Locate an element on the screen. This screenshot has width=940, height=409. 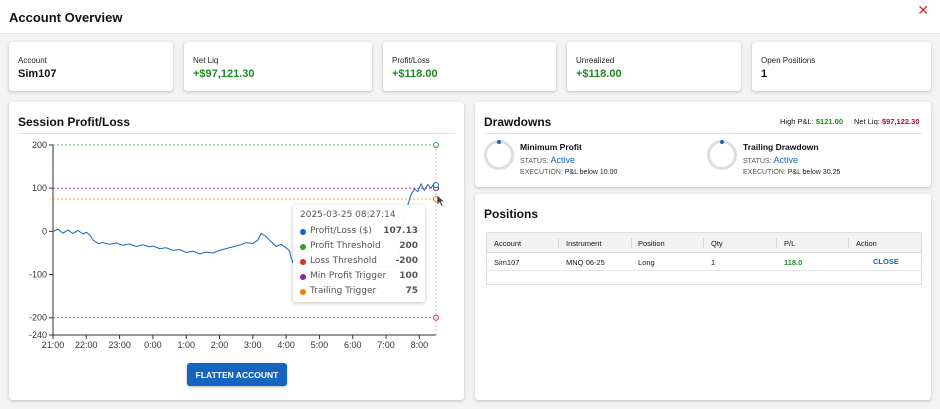
metric-card-account: Account Sim107 is located at coordinates (91, 66).